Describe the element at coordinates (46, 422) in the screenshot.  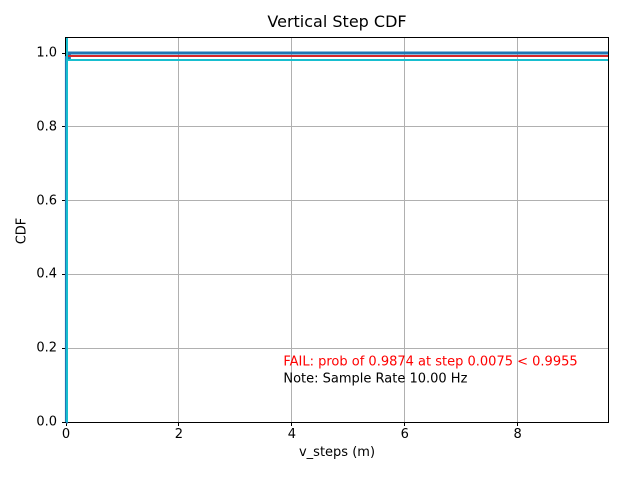
I see `y-tick-label: 0.0` at that location.